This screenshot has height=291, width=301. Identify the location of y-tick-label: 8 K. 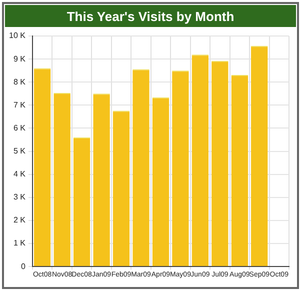
(19, 81).